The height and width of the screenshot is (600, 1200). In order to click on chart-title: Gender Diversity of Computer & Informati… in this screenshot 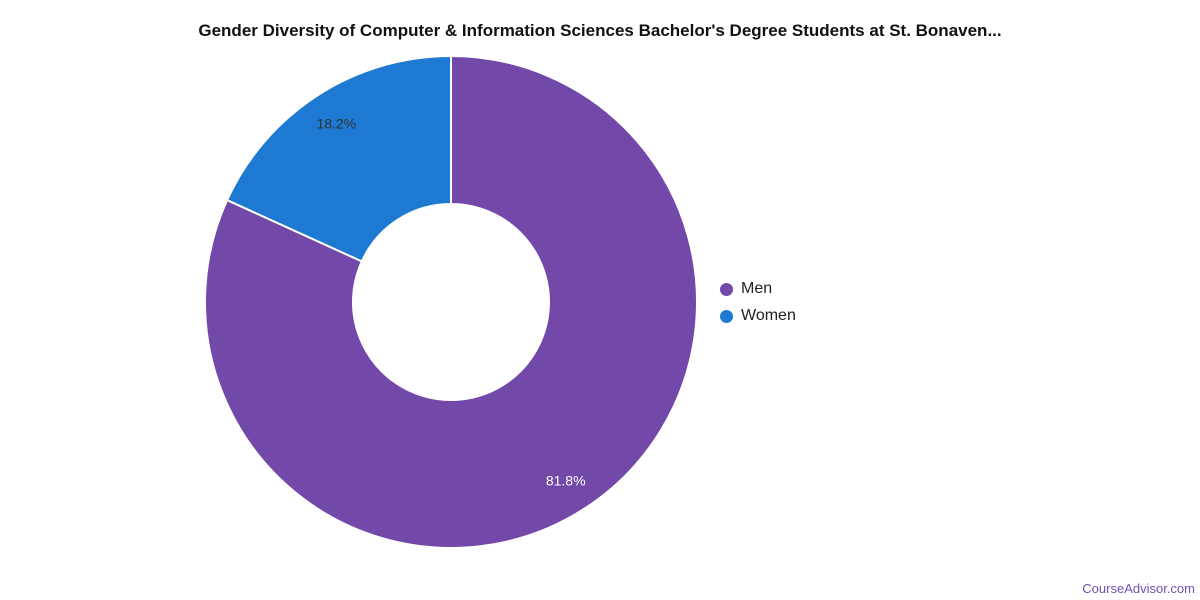, I will do `click(600, 30)`.